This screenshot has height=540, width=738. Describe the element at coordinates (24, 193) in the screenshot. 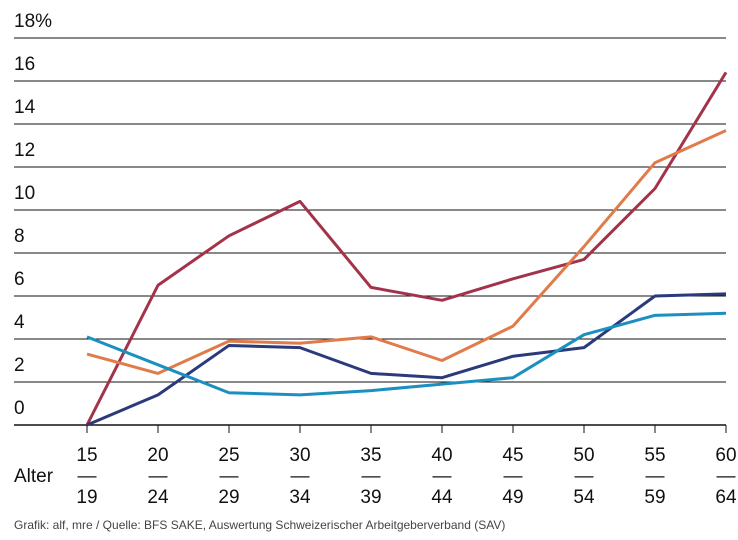

I see `y-tick-label: 10` at that location.